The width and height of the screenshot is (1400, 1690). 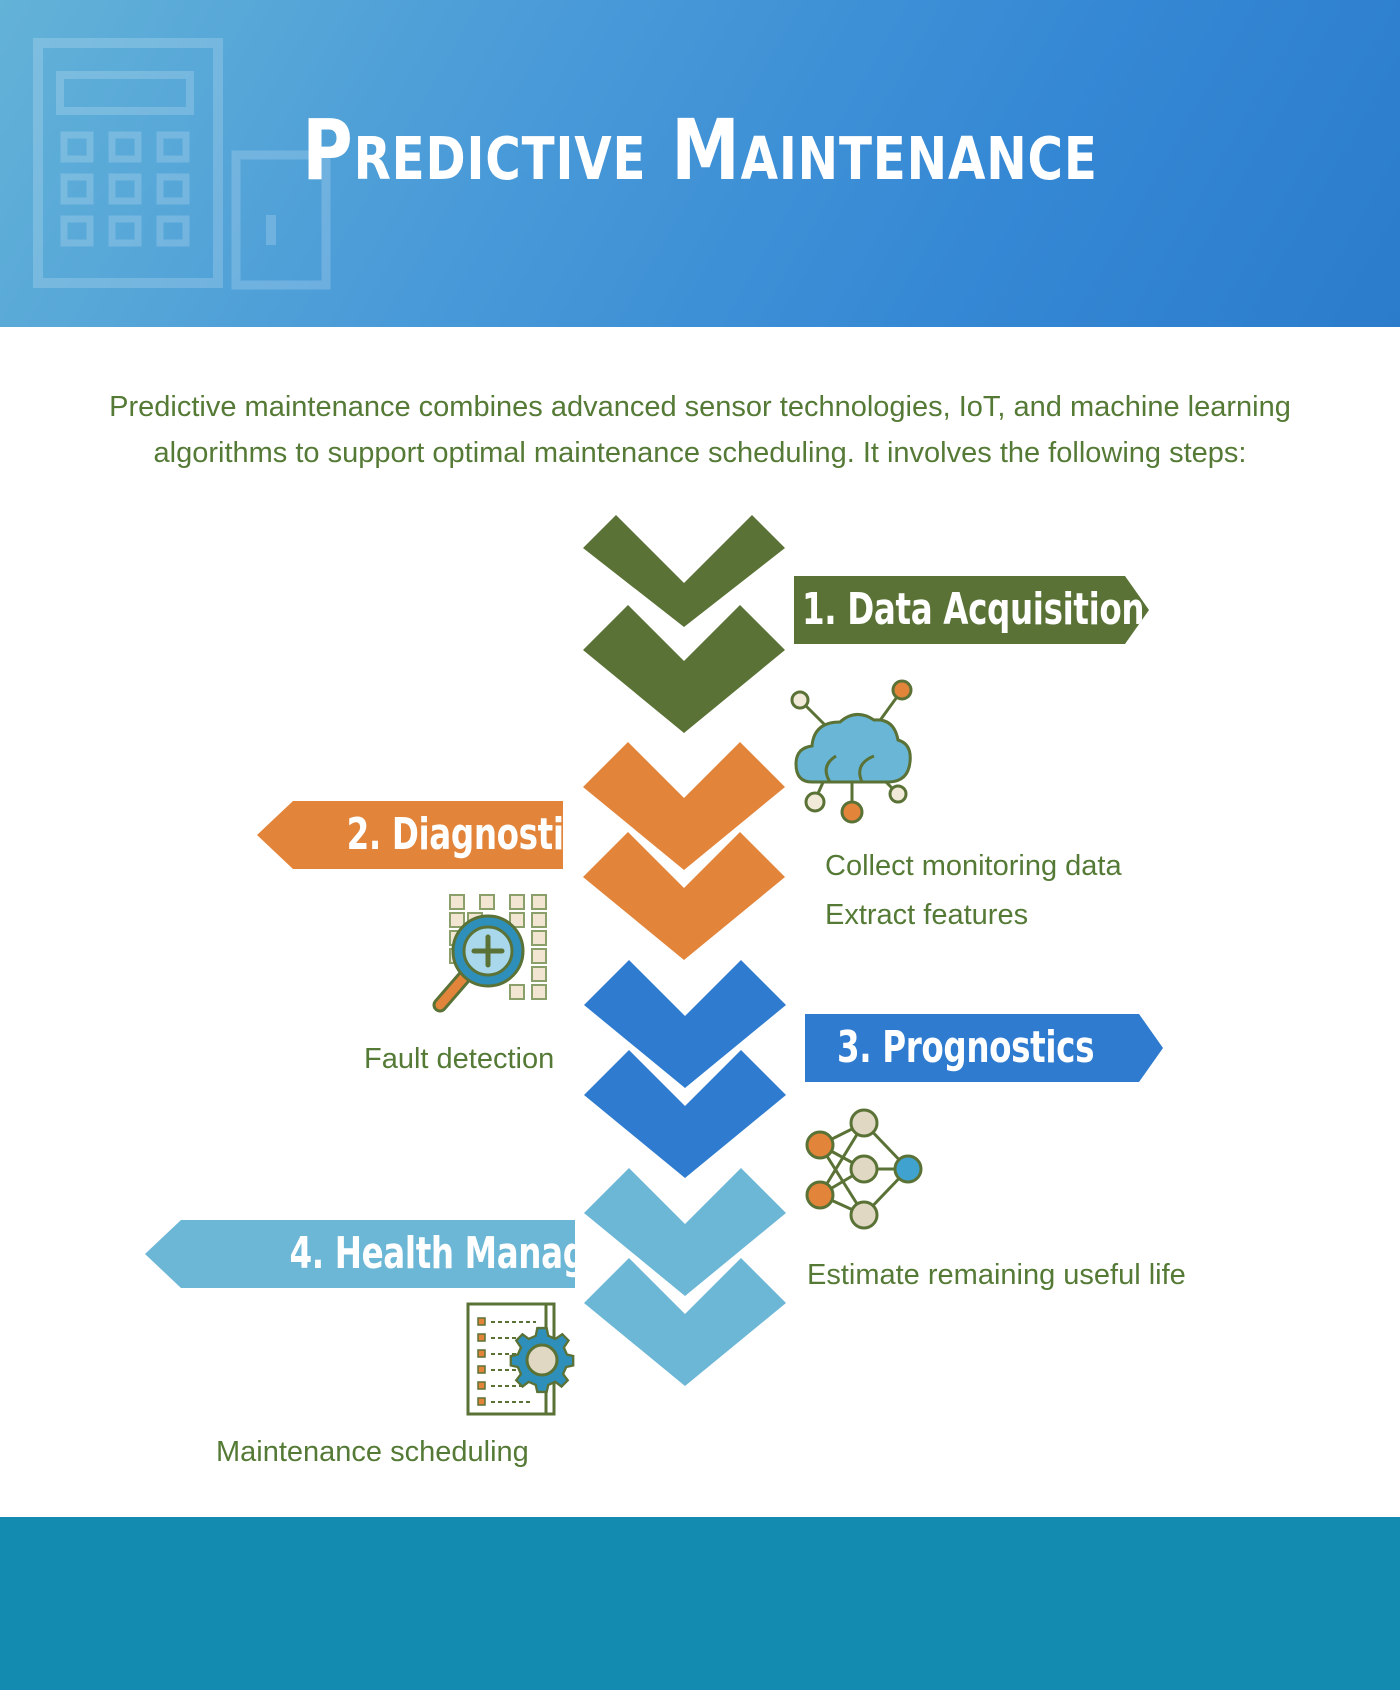 I want to click on step3-label-tag: 3. Prognostics, so click(x=984, y=1048).